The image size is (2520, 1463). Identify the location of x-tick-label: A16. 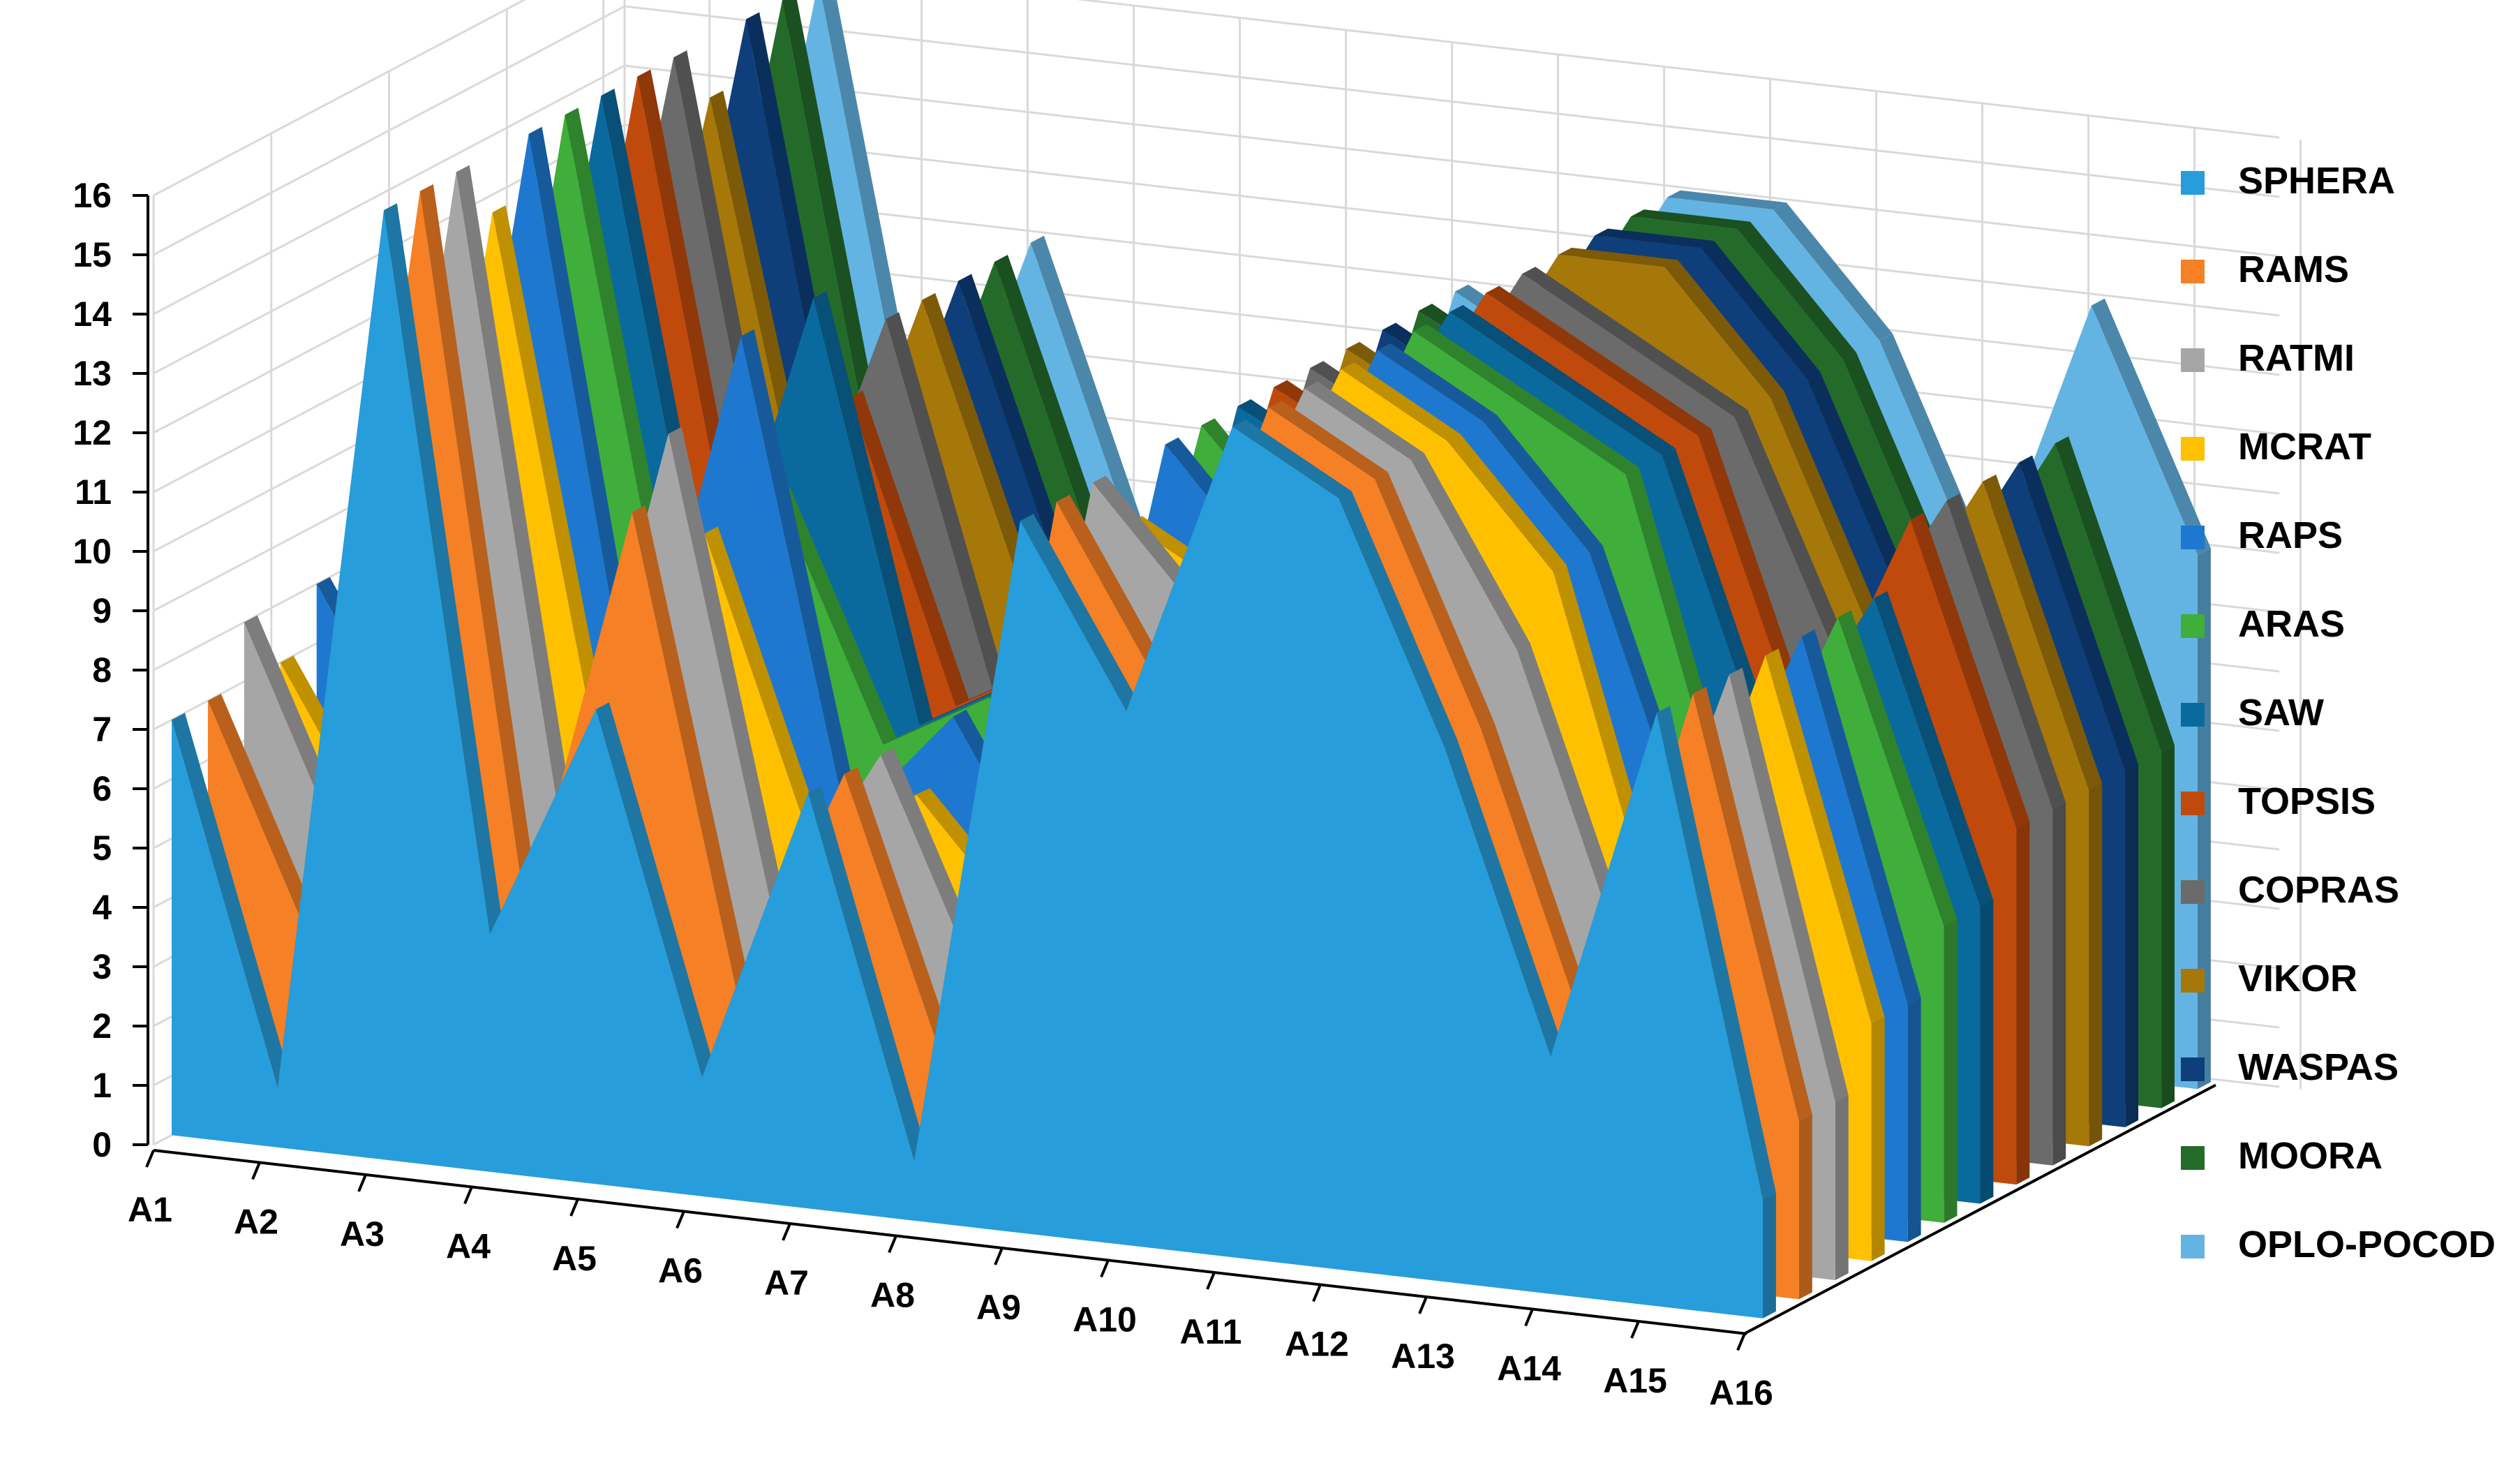
(1741, 1393).